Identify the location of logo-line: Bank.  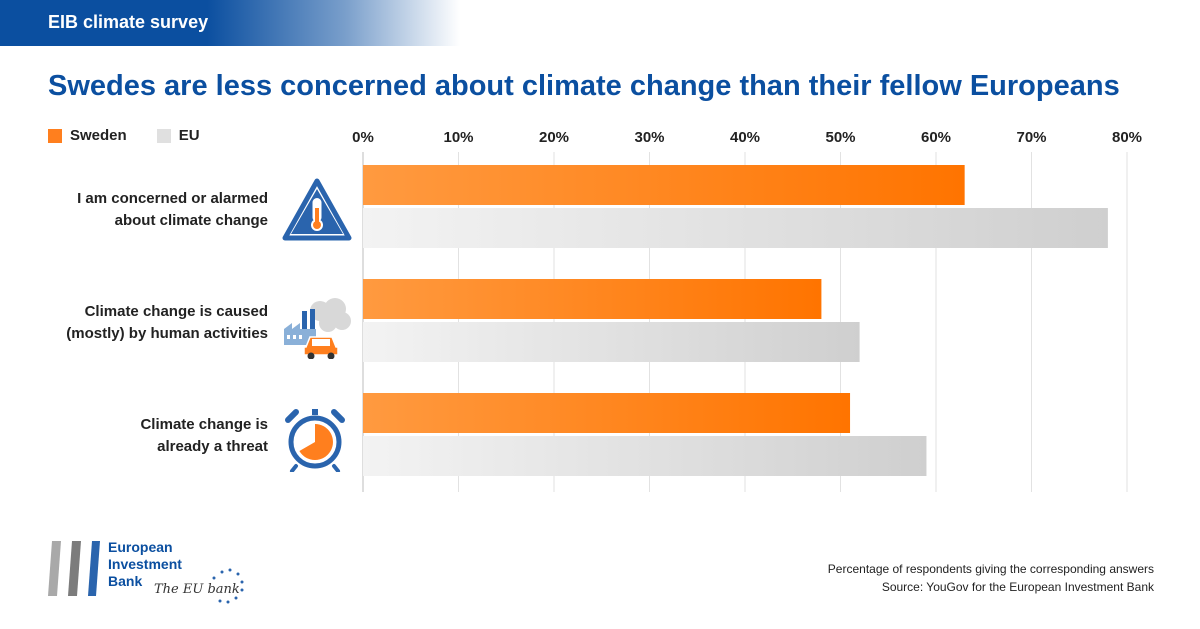
(125, 581).